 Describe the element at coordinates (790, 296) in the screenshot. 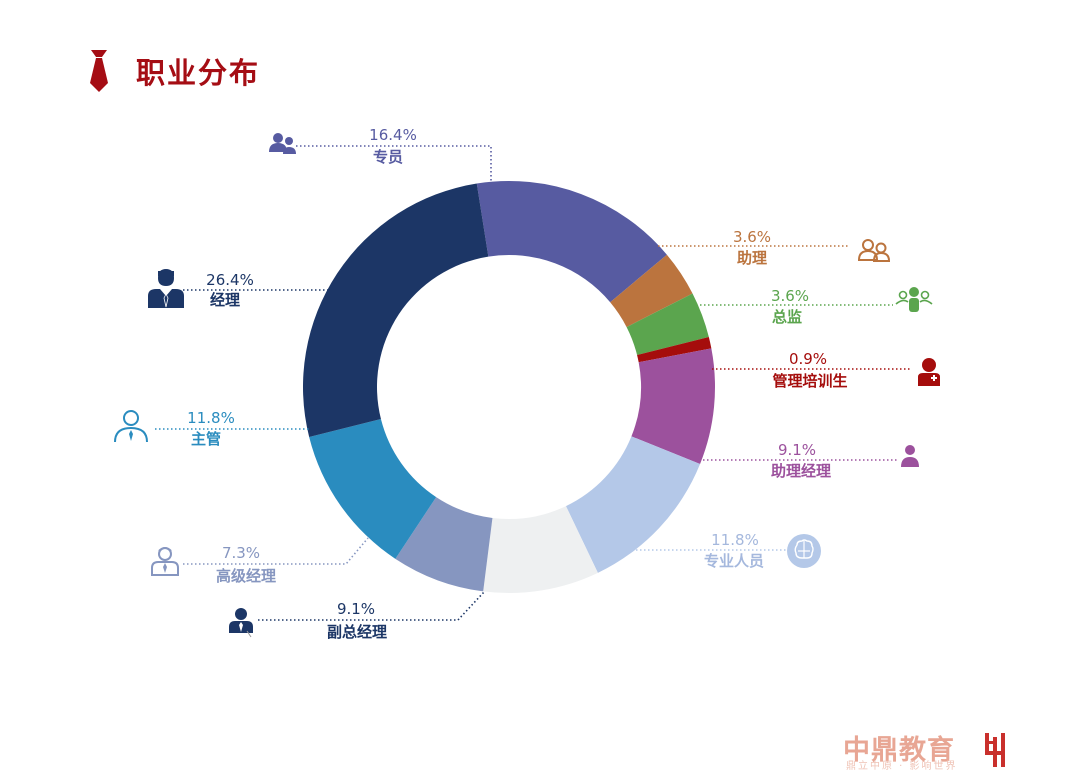

I see `slice-value-label-2: 3.6%` at that location.